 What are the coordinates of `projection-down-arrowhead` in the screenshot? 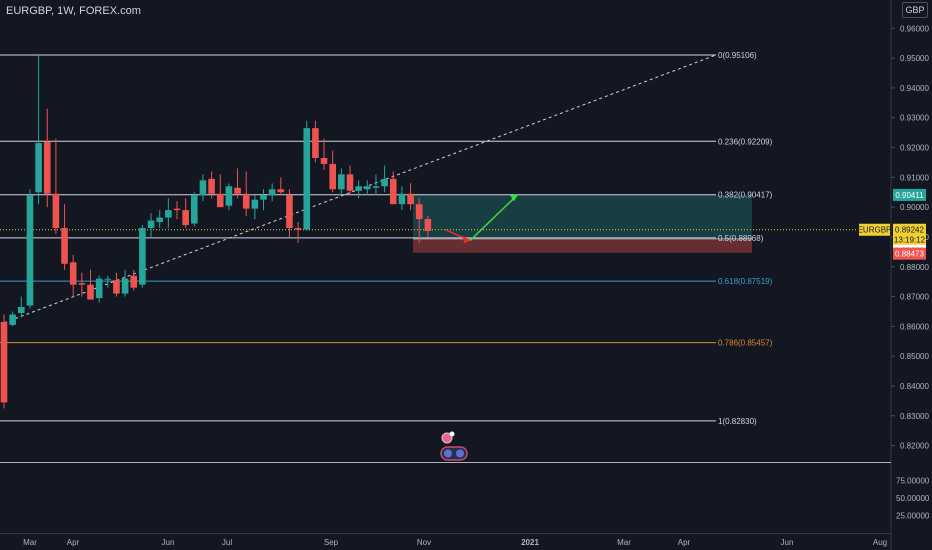 It's located at (466, 239).